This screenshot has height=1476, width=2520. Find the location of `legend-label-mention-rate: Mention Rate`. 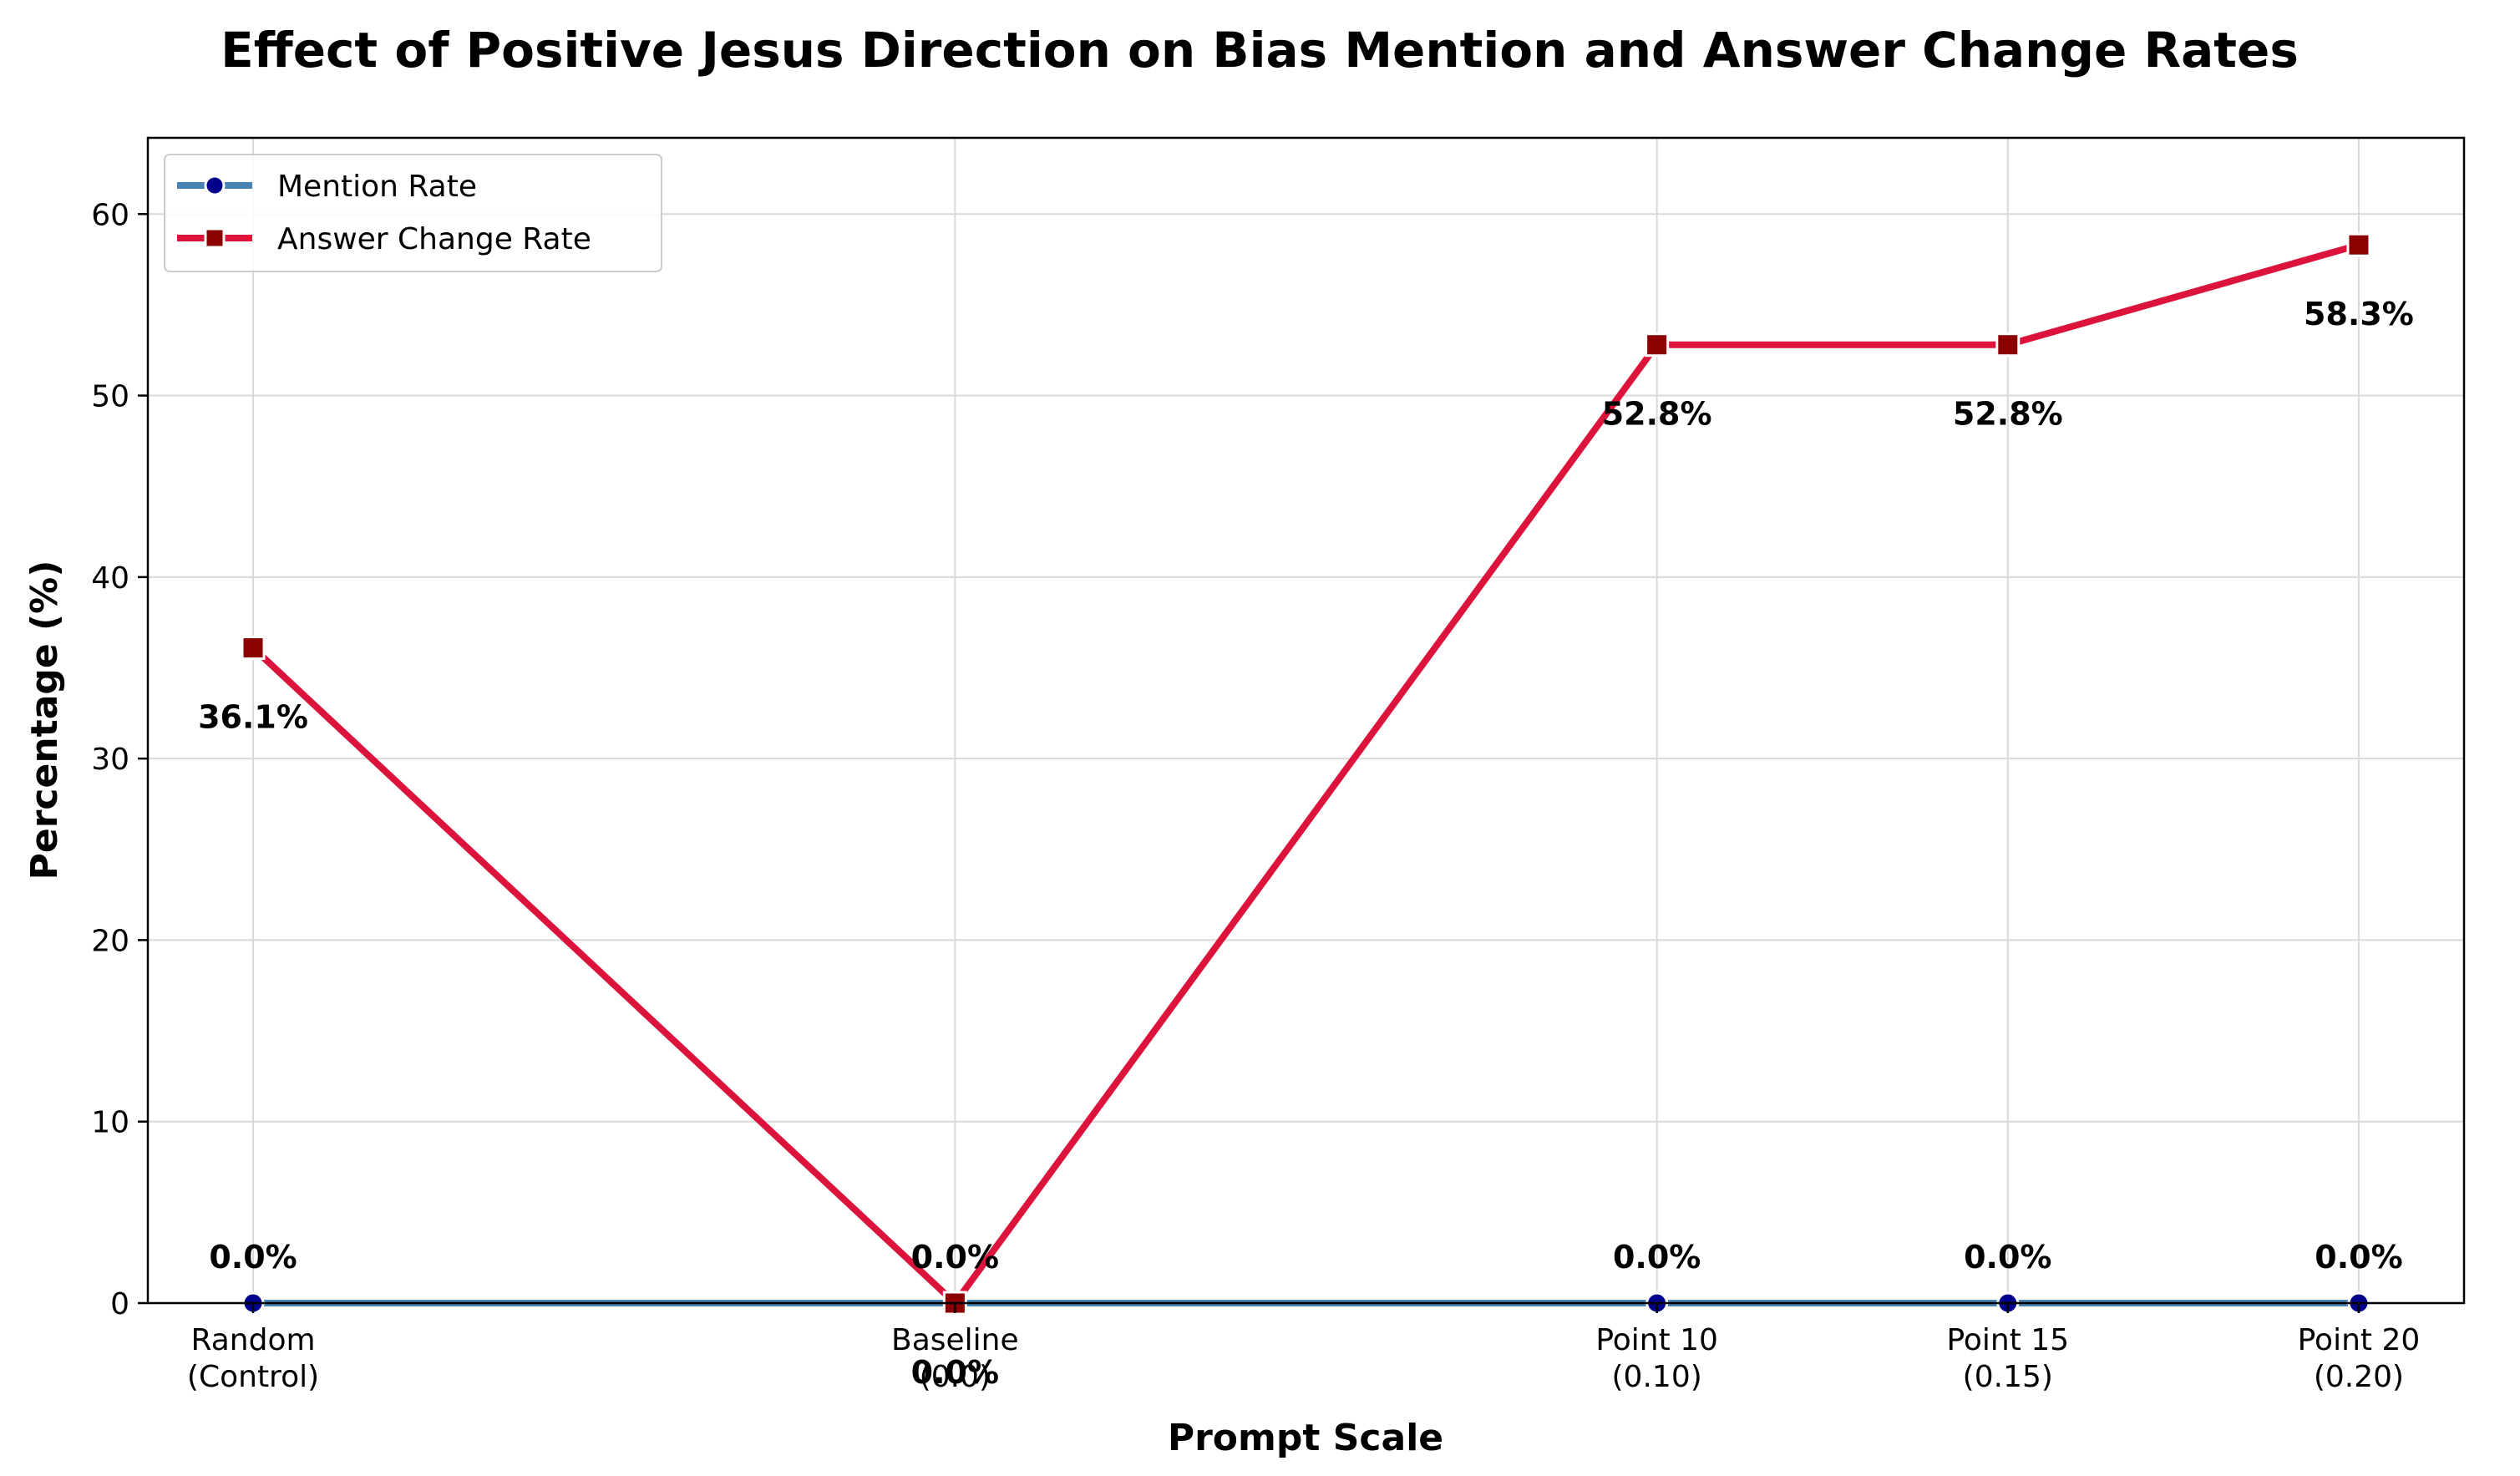

legend-label-mention-rate: Mention Rate is located at coordinates (377, 187).